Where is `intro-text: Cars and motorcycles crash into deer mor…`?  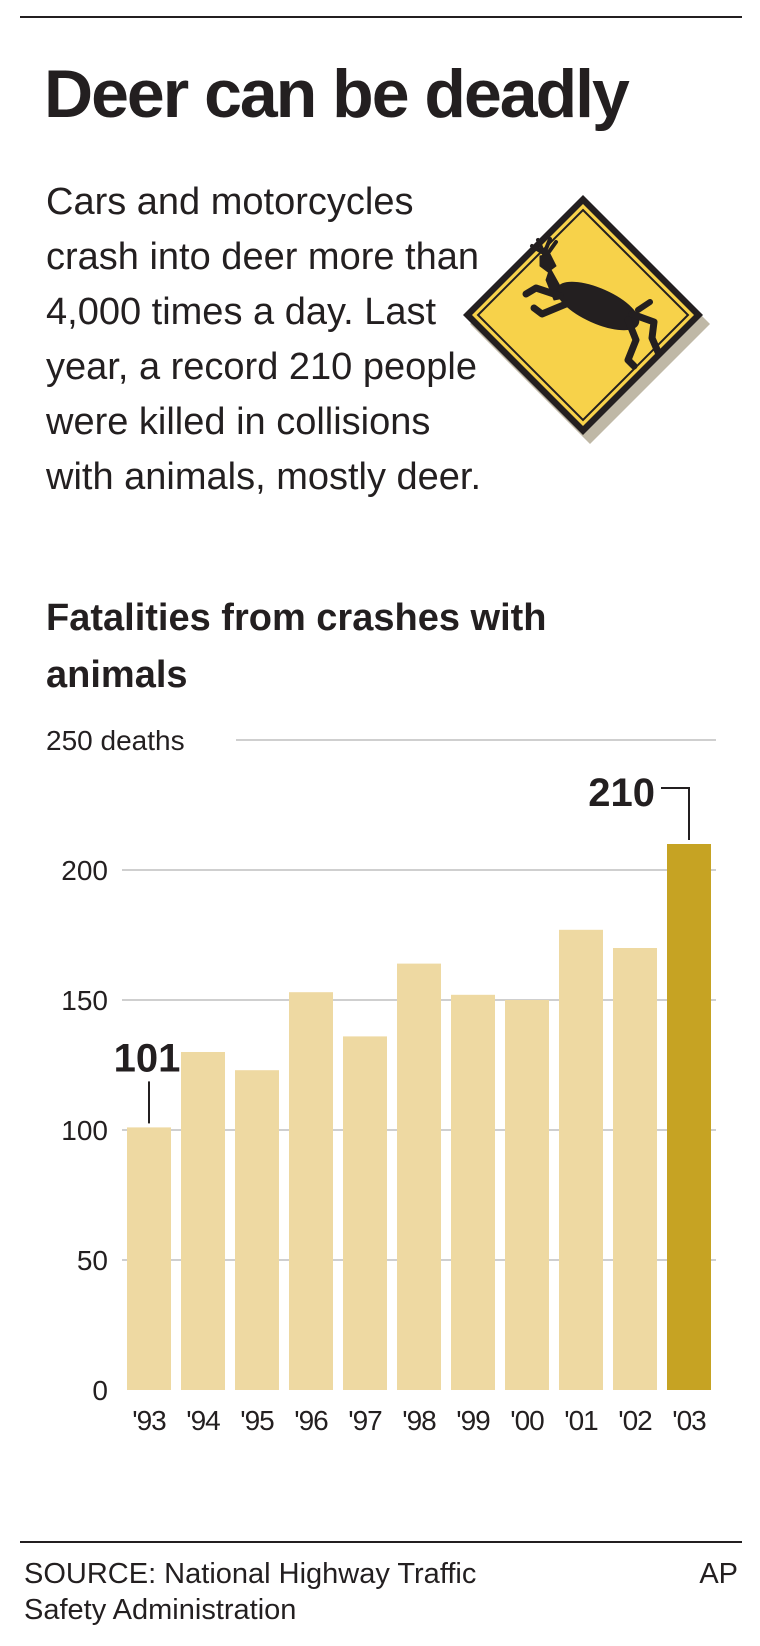
intro-text: Cars and motorcycles crash into deer mor… is located at coordinates (264, 339).